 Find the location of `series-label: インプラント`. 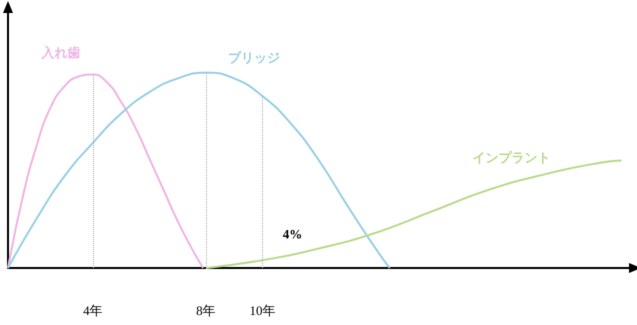

series-label: インプラント is located at coordinates (511, 158).